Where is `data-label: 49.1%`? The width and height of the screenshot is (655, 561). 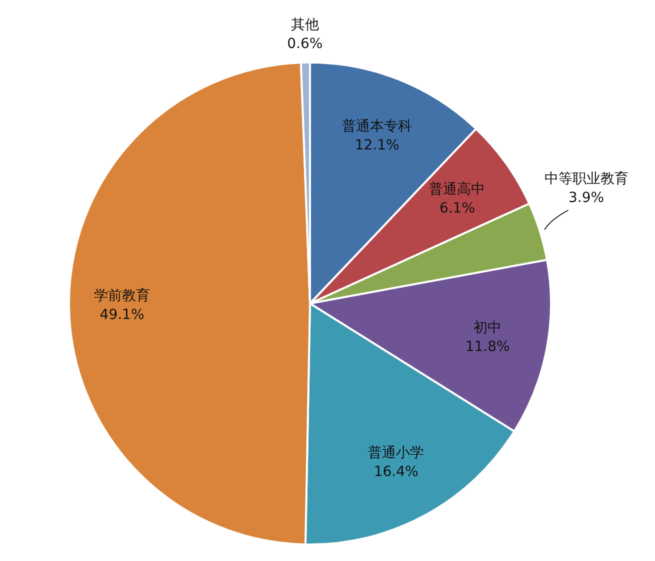 data-label: 49.1% is located at coordinates (122, 314).